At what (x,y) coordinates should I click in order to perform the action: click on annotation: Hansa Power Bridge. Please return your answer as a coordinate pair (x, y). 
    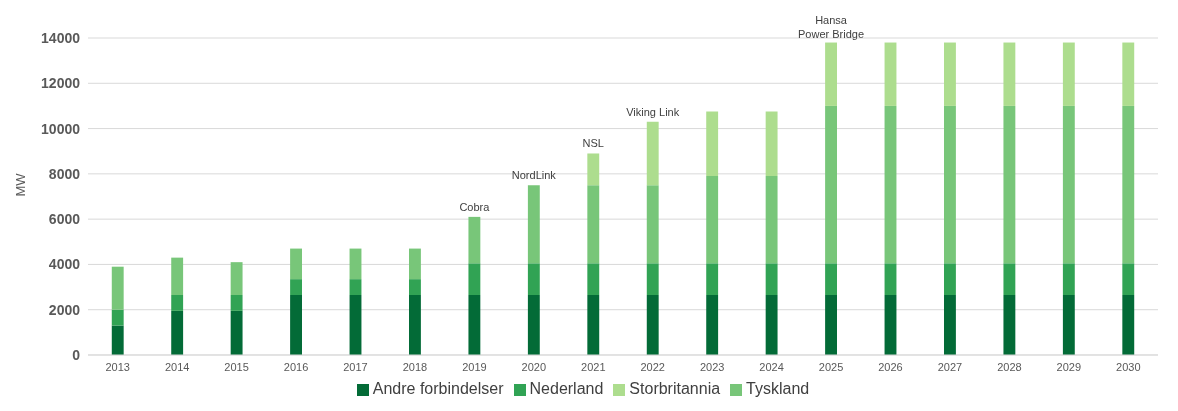
    Looking at the image, I should click on (831, 26).